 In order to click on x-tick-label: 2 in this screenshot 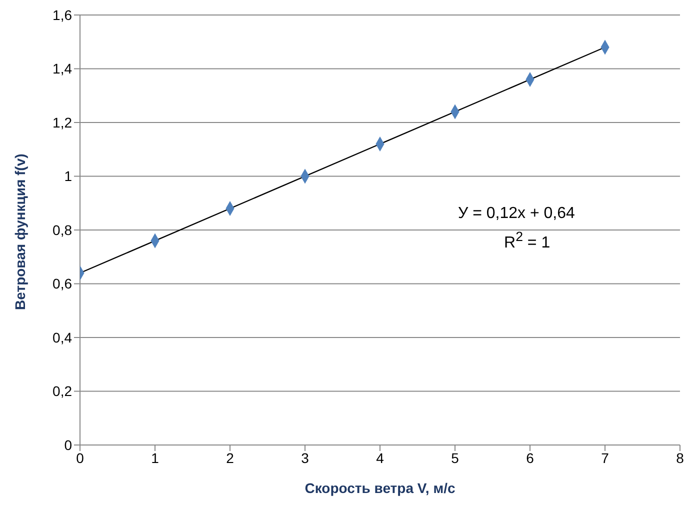, I will do `click(230, 458)`.